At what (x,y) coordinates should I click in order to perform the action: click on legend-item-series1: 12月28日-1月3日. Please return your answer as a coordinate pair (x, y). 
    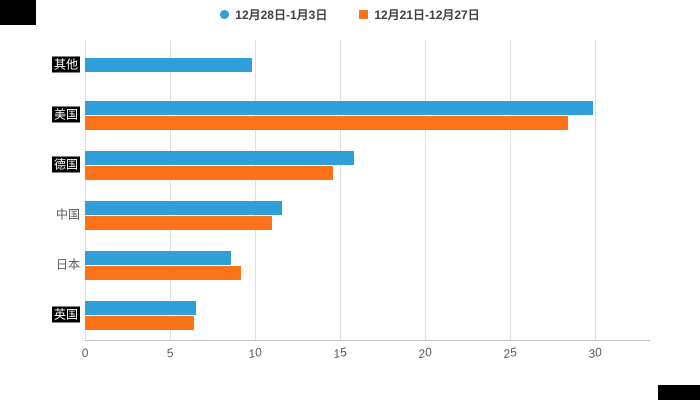
    Looking at the image, I should click on (273, 14).